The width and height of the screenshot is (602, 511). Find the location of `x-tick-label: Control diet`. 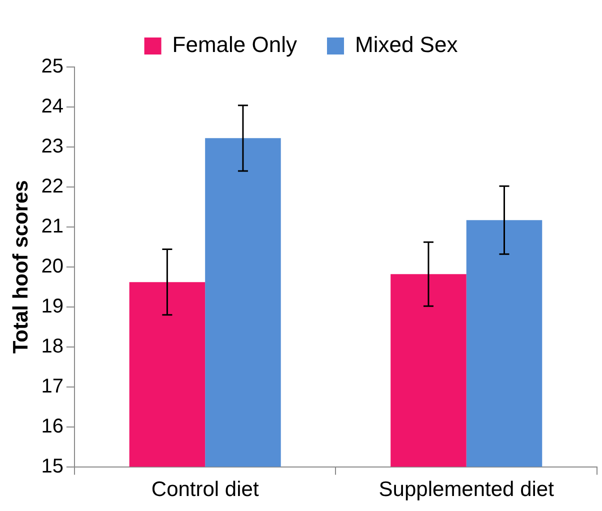

x-tick-label: Control diet is located at coordinates (205, 490).